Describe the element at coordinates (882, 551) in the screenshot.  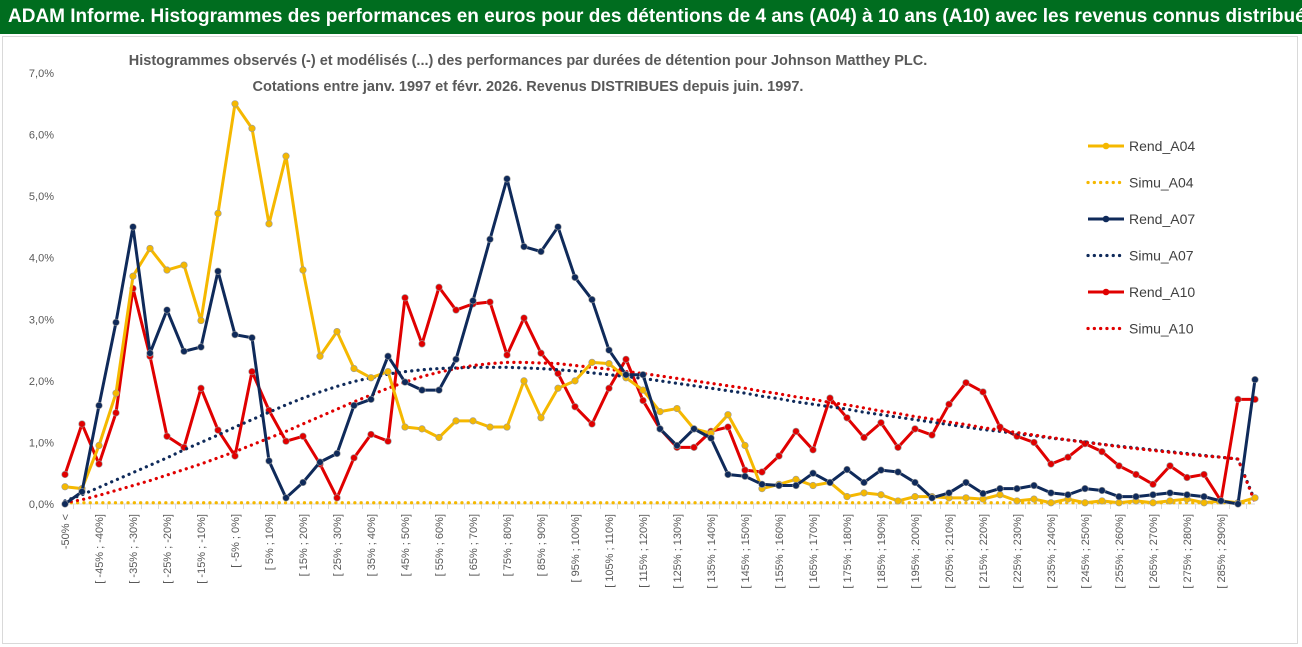
I see `x-tick-label: [ 185% ; 190%]` at that location.